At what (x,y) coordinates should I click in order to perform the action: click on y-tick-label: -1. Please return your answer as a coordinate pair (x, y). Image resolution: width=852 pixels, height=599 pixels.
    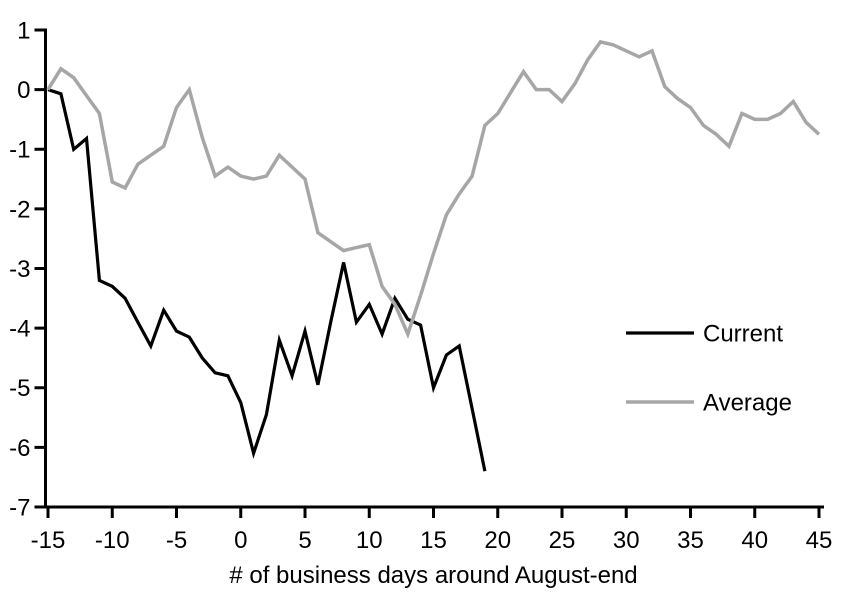
    Looking at the image, I should click on (19, 150).